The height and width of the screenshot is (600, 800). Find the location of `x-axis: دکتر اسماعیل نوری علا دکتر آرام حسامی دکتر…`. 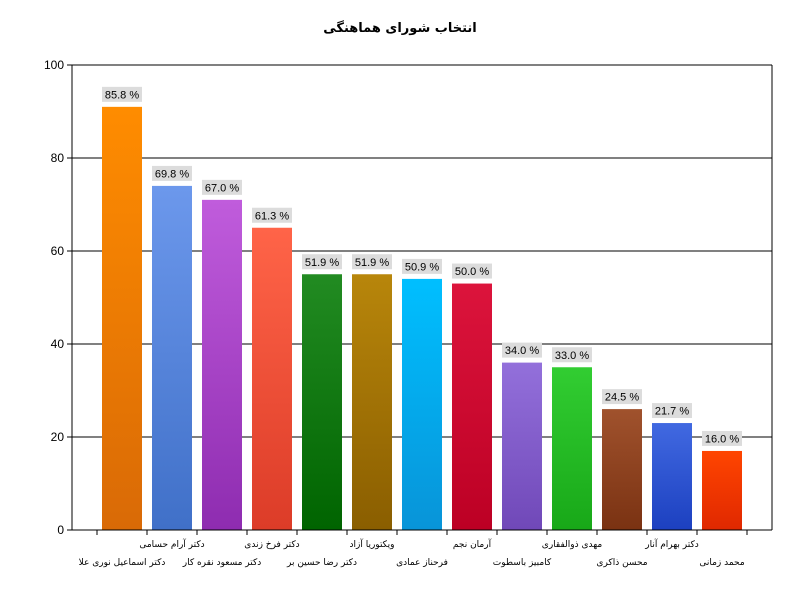

x-axis: دکتر اسماعیل نوری علا دکتر آرام حسامی دکتر… is located at coordinates (422, 548).